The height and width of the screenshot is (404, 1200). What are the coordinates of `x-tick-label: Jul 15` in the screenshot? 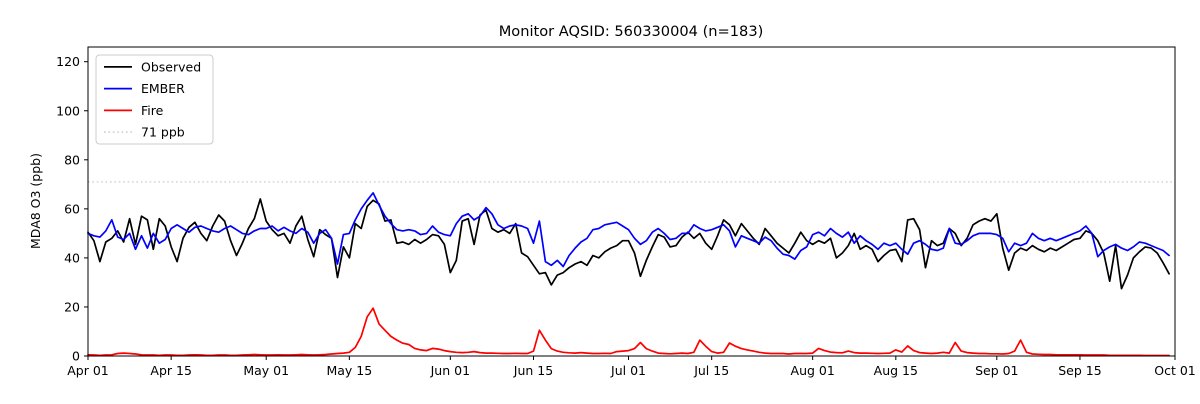 It's located at (711, 370).